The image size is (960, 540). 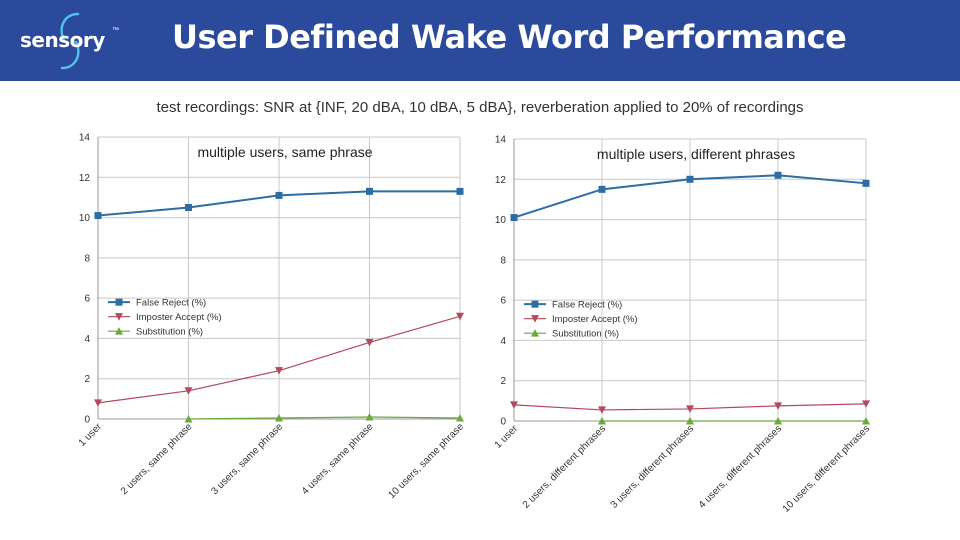 What do you see at coordinates (70, 27) in the screenshot?
I see `logo-swoosh-top` at bounding box center [70, 27].